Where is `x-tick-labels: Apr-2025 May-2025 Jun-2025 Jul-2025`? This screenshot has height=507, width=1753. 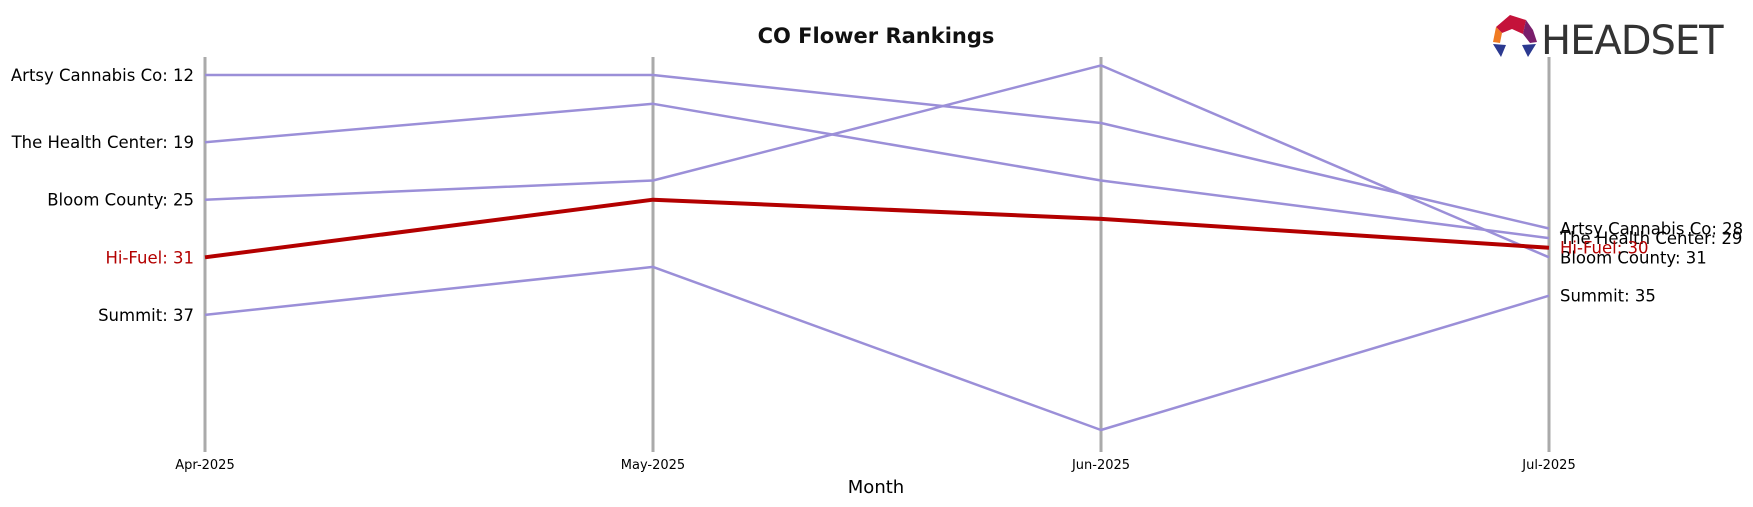 x-tick-labels: Apr-2025 May-2025 Jun-2025 Jul-2025 is located at coordinates (875, 465).